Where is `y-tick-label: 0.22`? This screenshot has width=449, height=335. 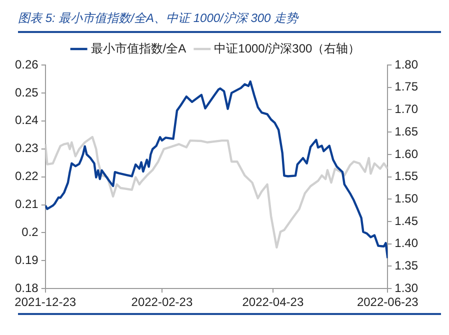
y-tick-label: 0.22 is located at coordinates (26, 176).